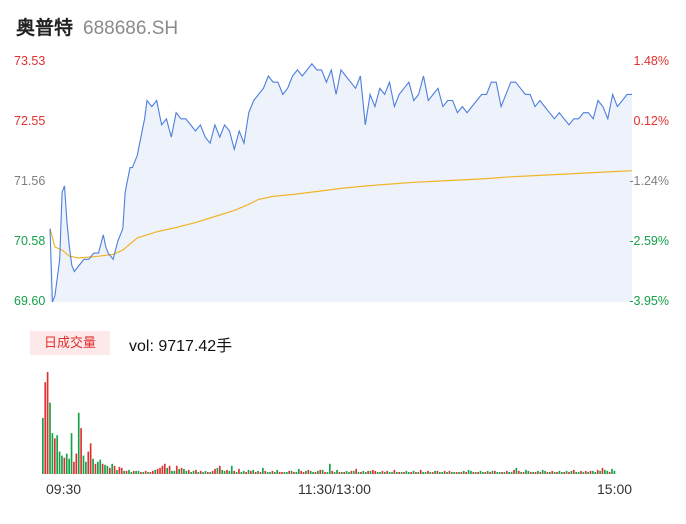 This screenshot has height=524, width=686. I want to click on price-tick-5: 69.60, so click(30, 301).